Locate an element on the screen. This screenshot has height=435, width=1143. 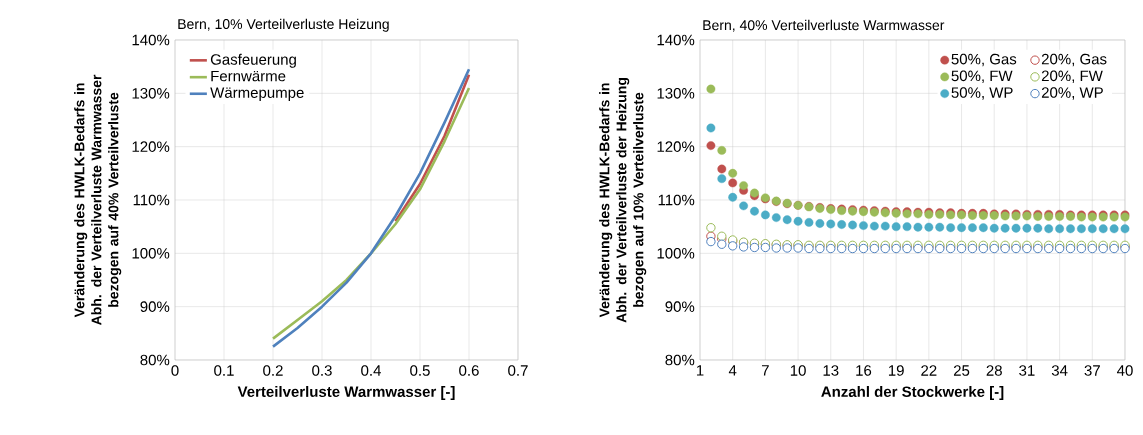
x-axis-title: Verteilverluste Warmwasser [-] is located at coordinates (346, 393).